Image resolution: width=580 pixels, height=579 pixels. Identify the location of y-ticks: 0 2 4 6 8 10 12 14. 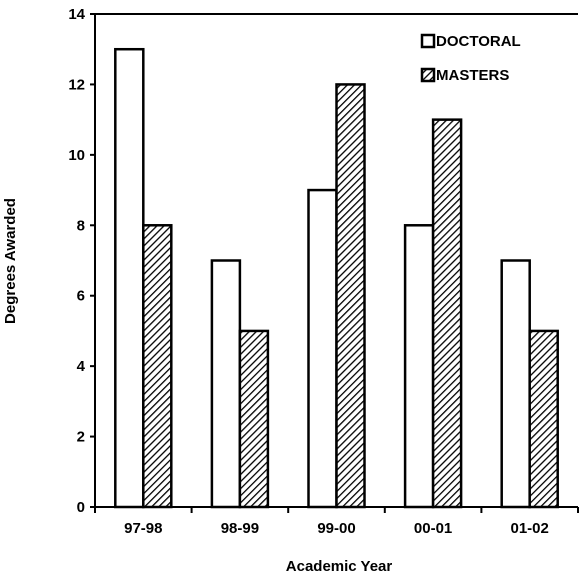
(81, 261).